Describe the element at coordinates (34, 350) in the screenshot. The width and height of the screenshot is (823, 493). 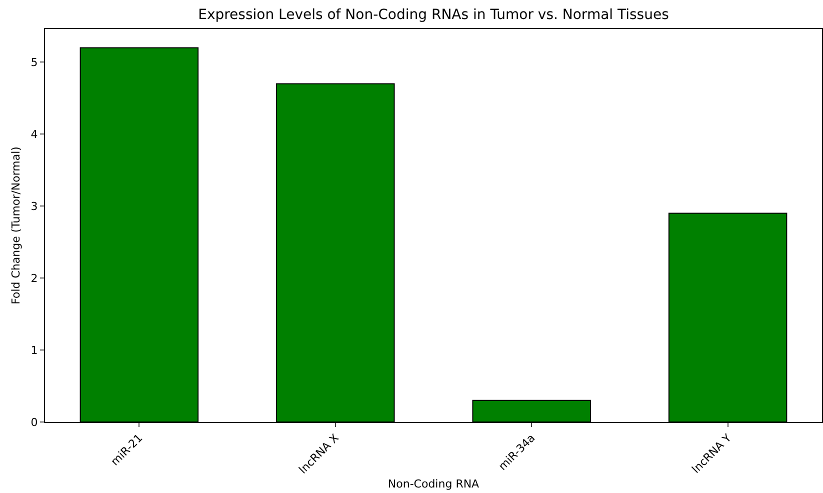
I see `y-tick-label: 1` at that location.